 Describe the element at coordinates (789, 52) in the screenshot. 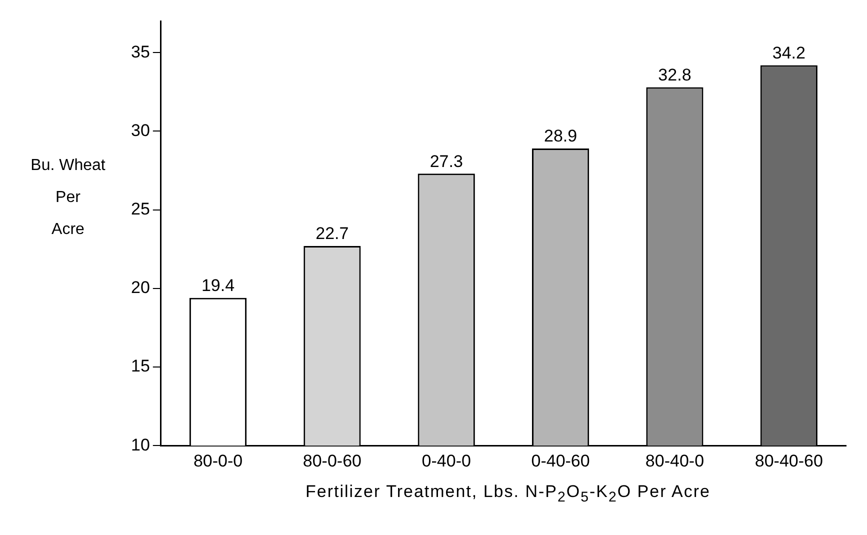

I see `data-label: 34.2` at that location.